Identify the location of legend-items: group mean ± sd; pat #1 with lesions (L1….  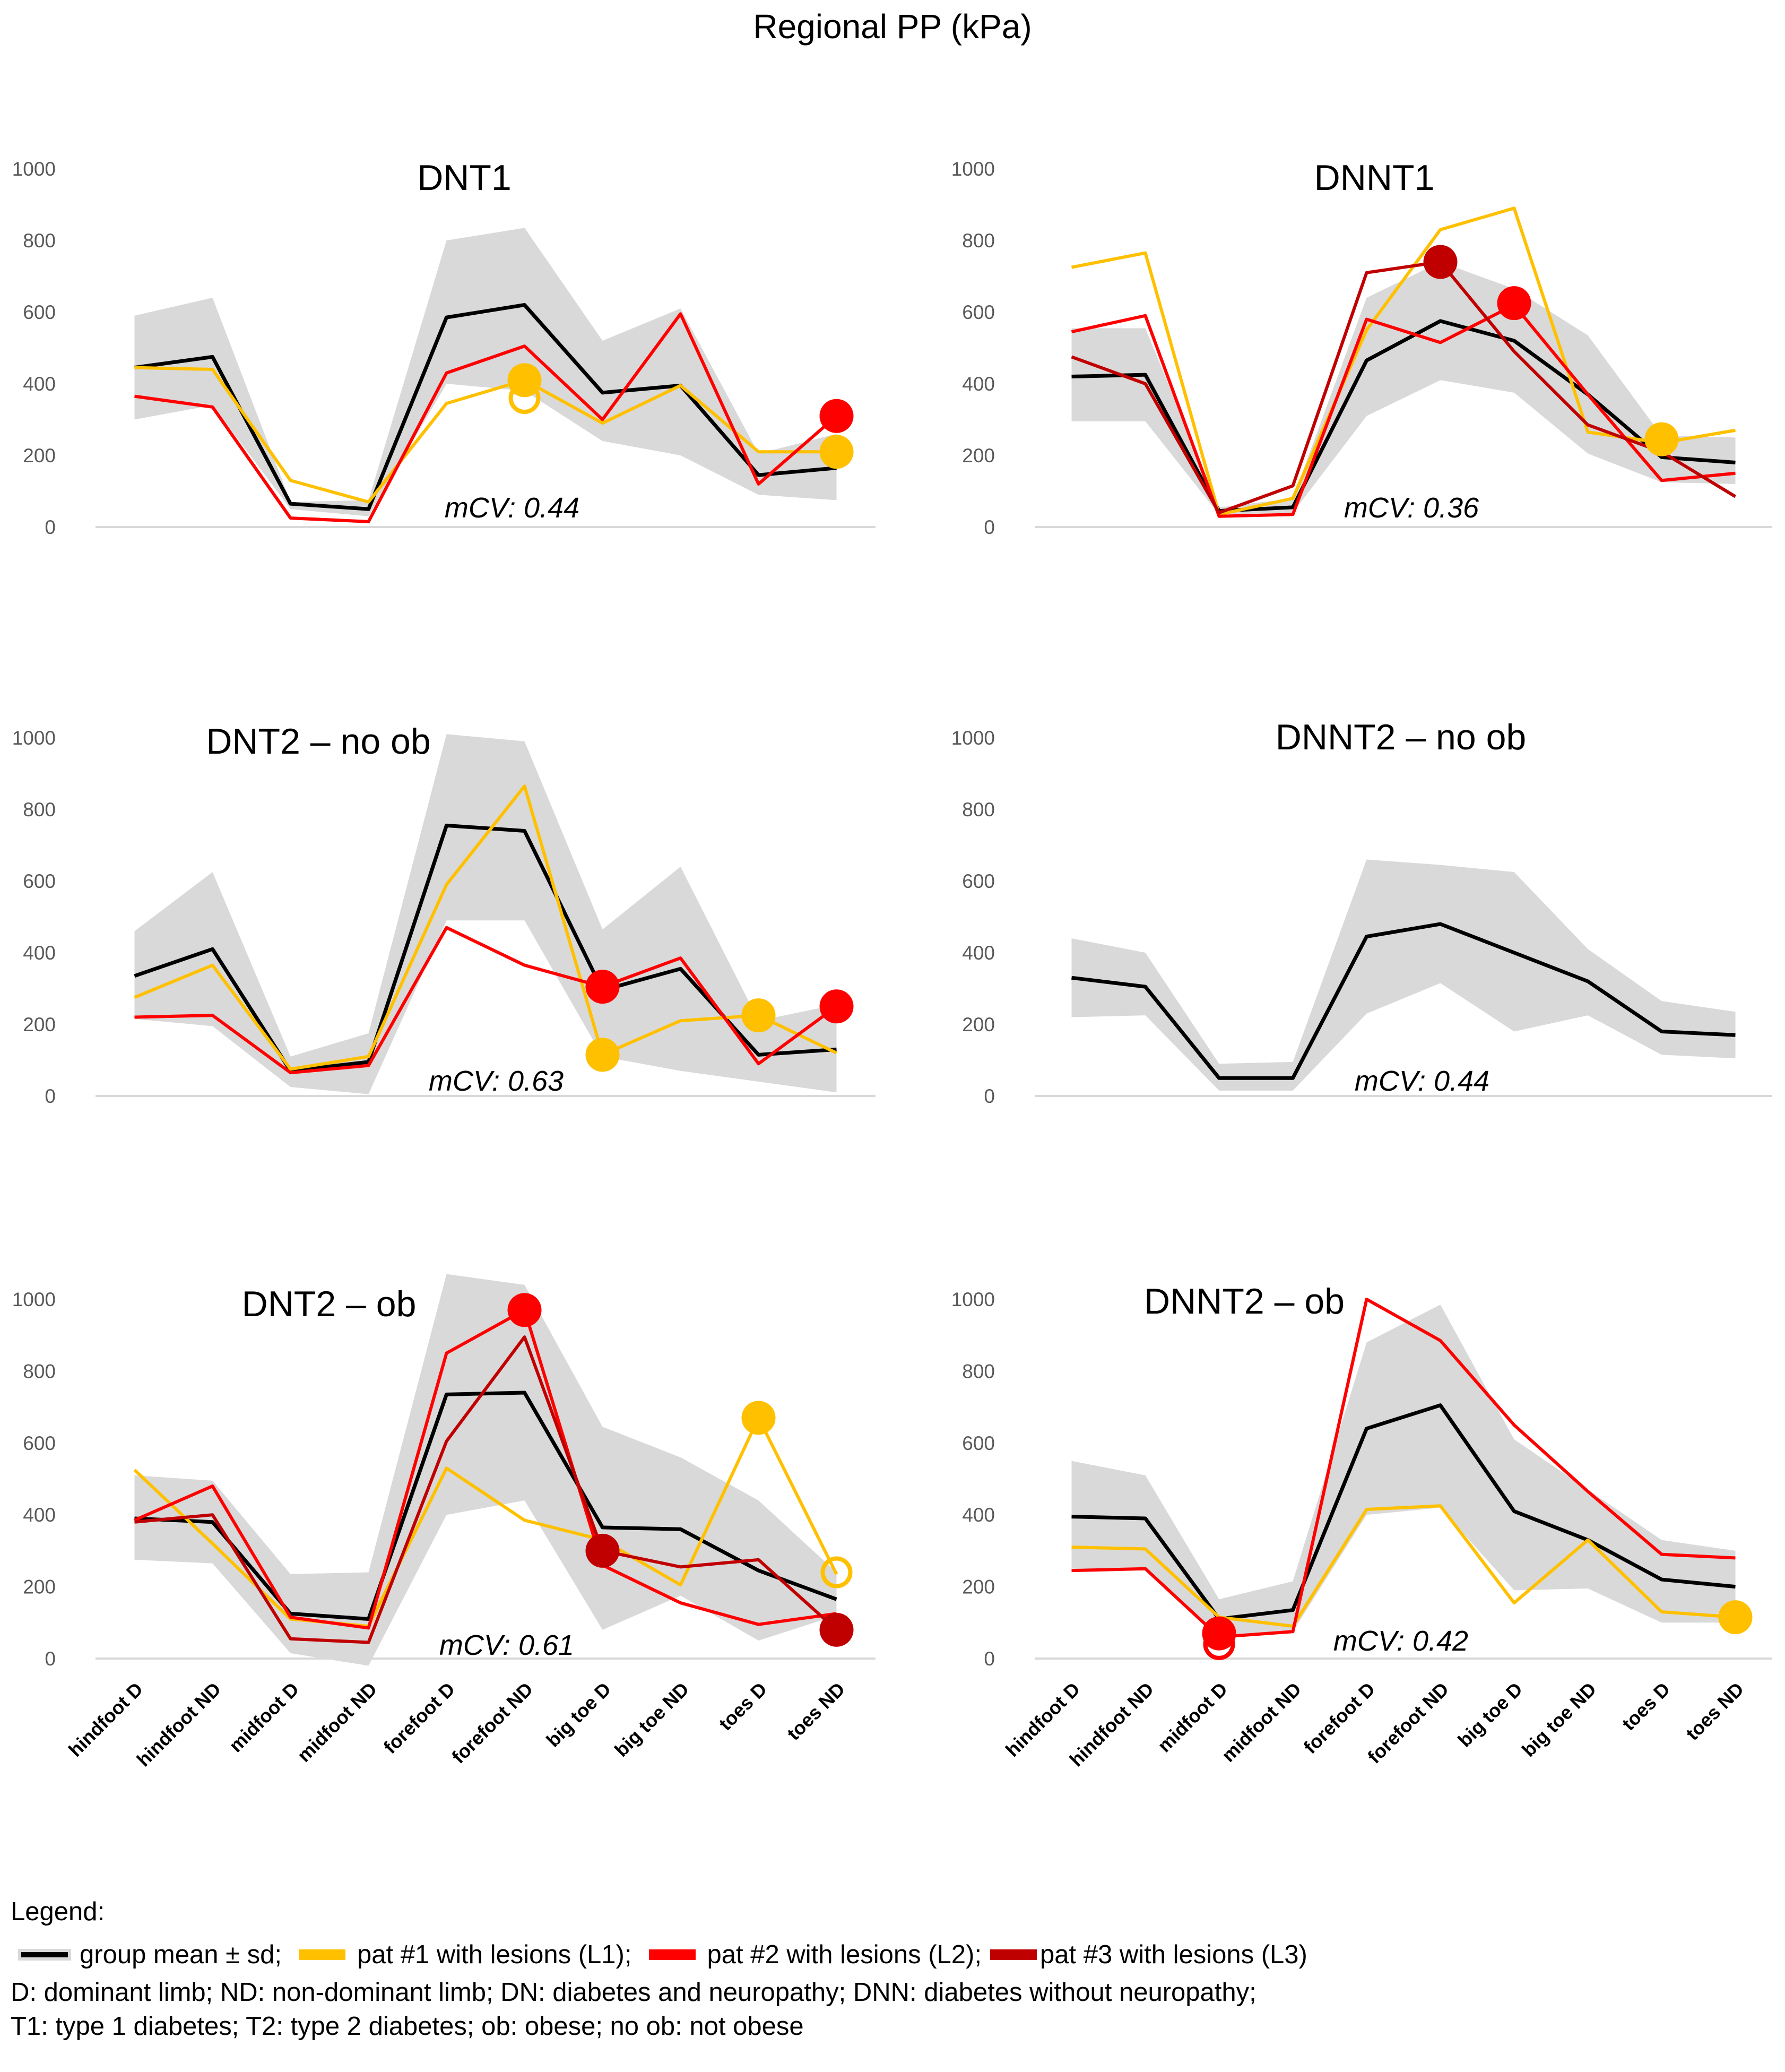
(892, 1954).